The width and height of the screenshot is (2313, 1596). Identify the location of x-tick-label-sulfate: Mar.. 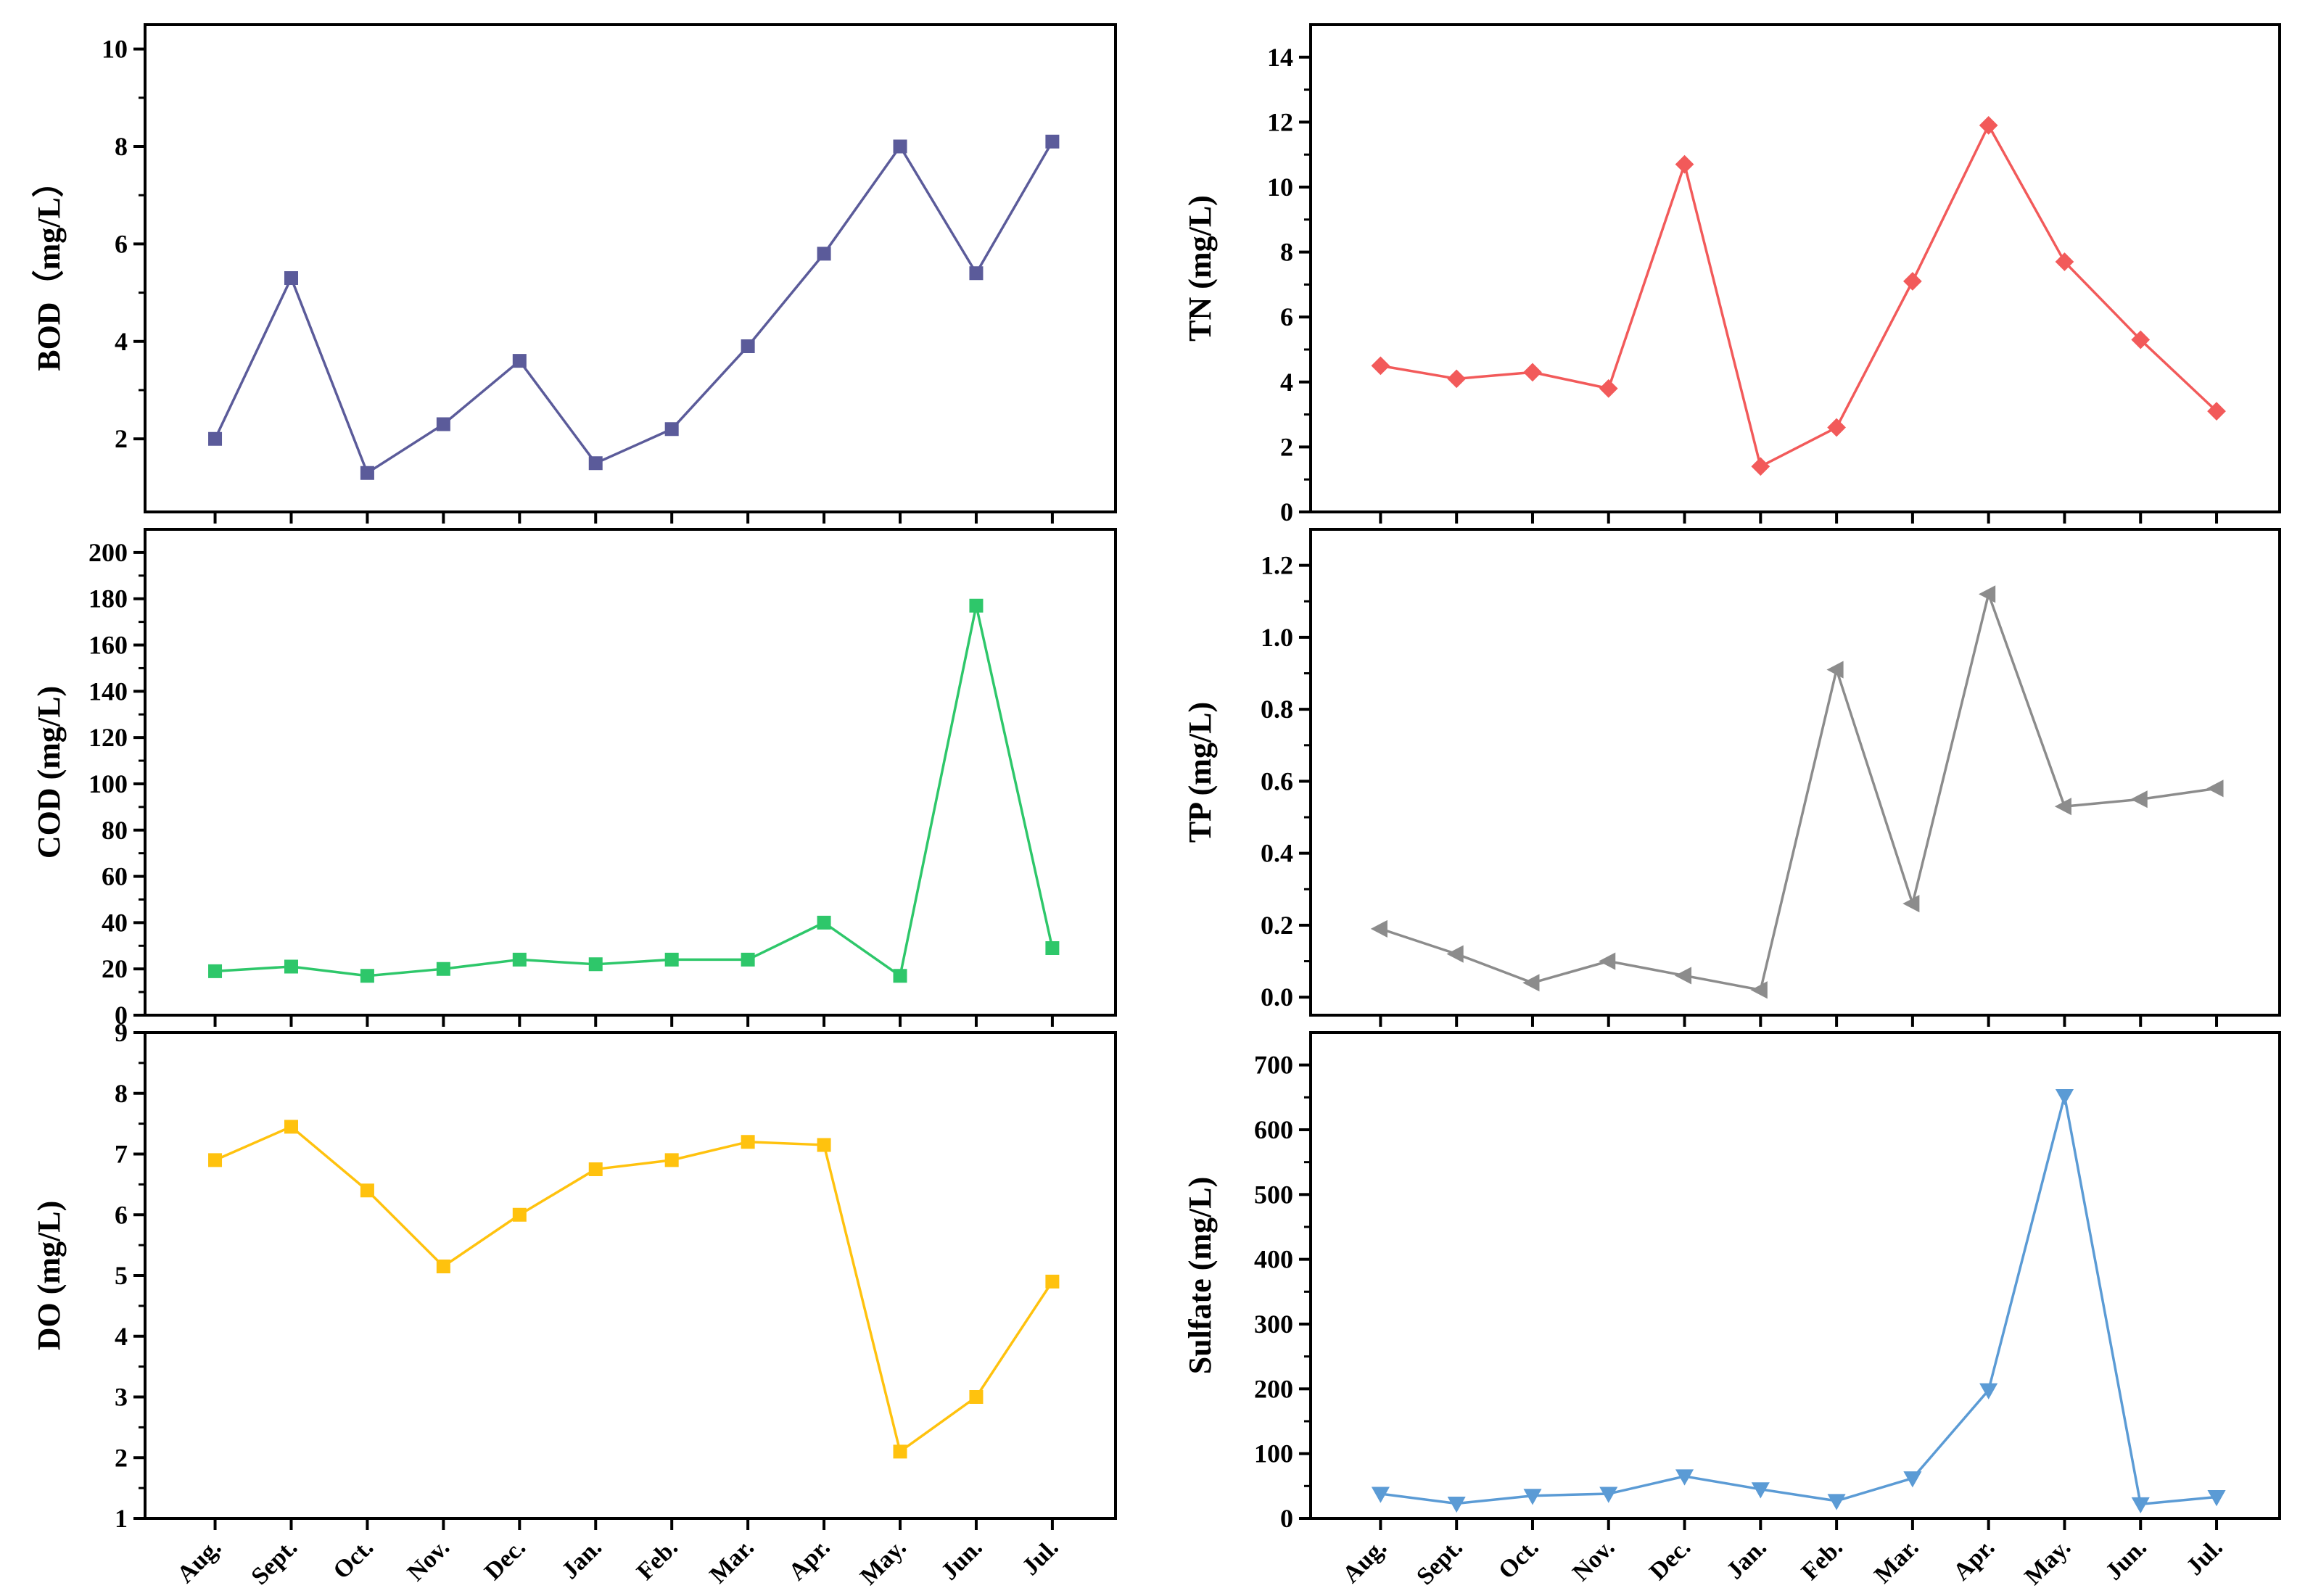
(1897, 1561).